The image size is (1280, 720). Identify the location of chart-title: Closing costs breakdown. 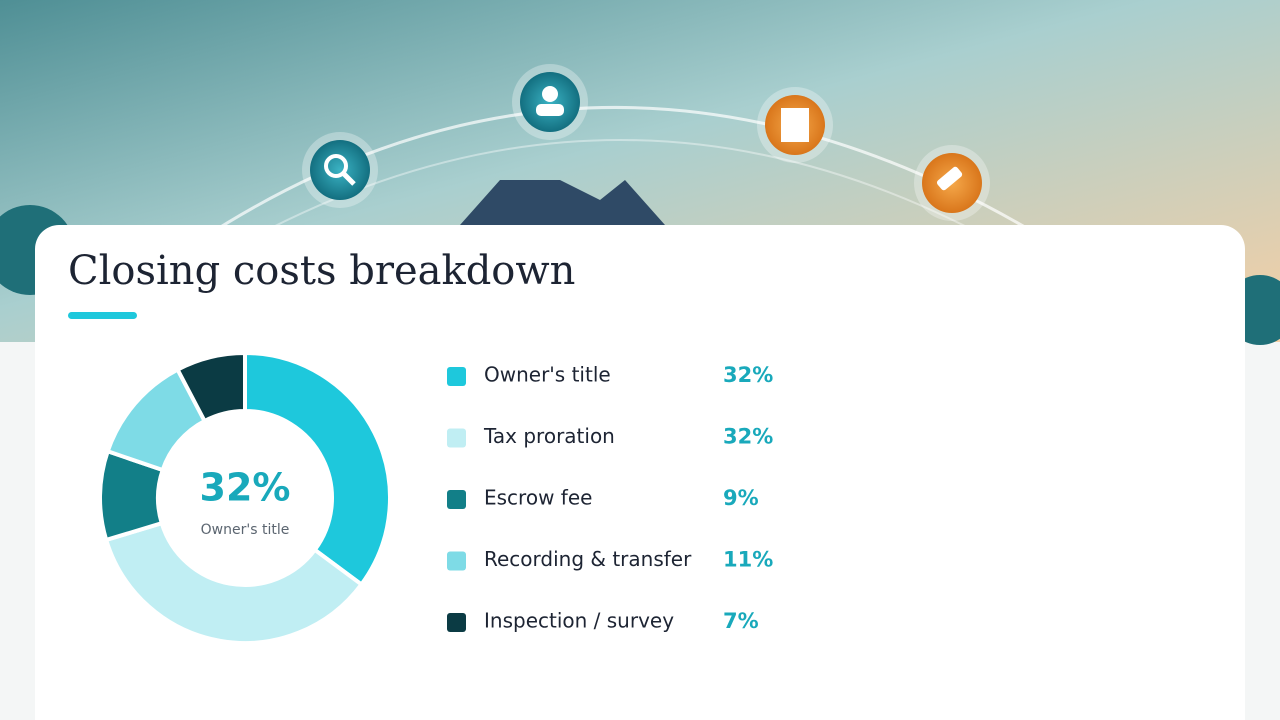
(321, 271).